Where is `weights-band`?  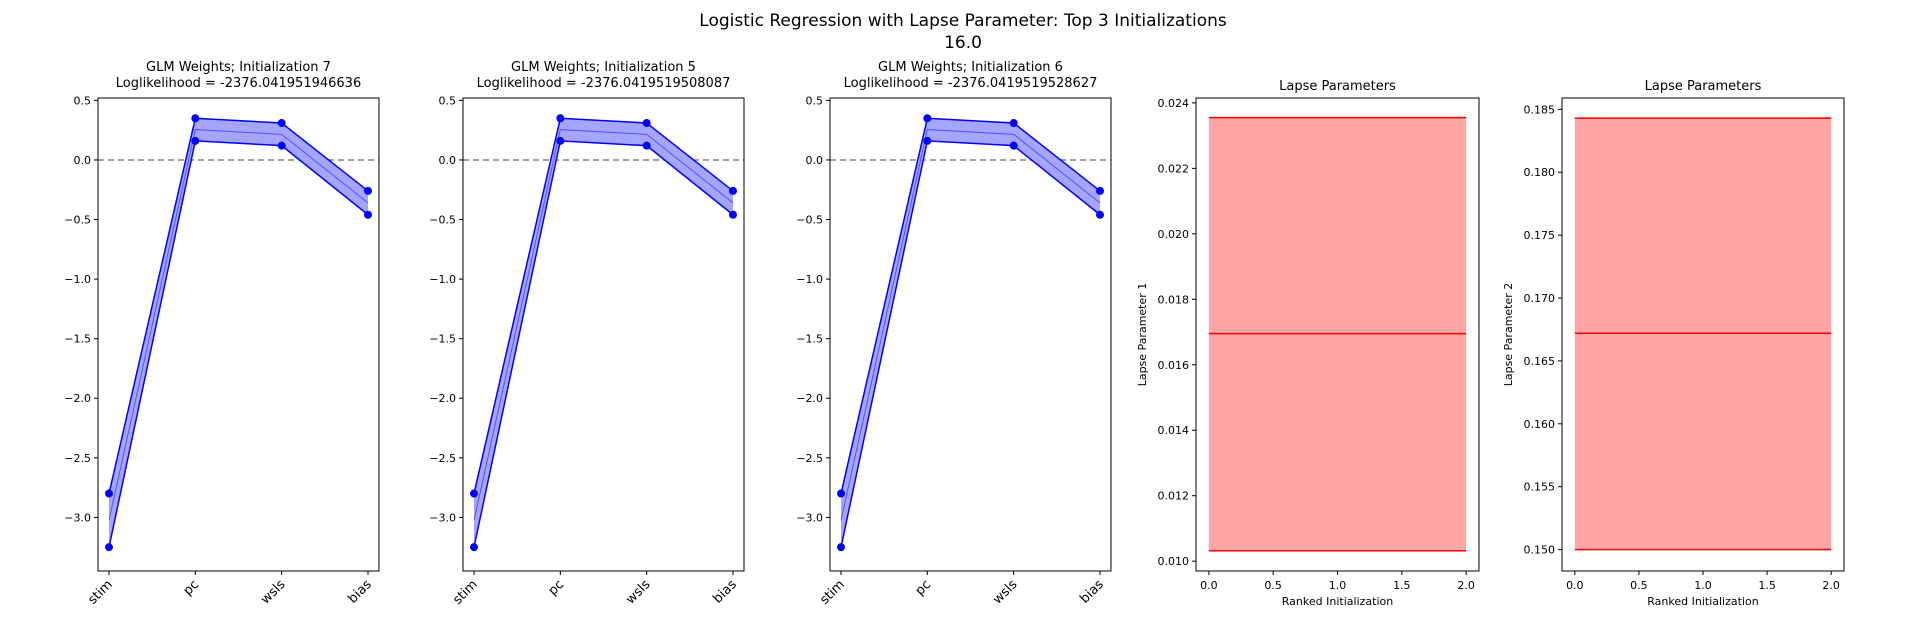 weights-band is located at coordinates (603, 333).